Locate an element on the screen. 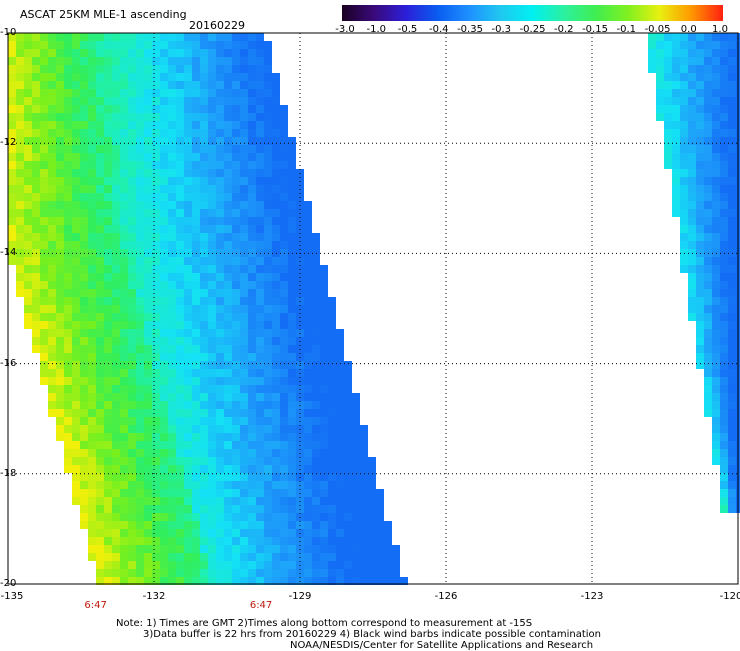  latitude-label: -10 is located at coordinates (8, 32).